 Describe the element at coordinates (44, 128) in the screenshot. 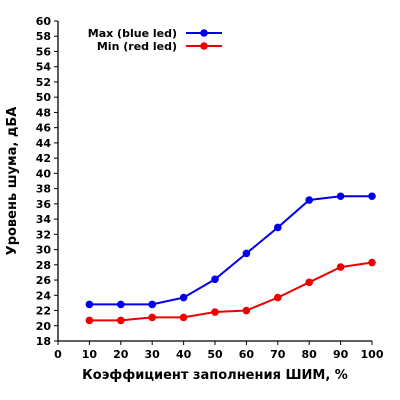

I see `y-tick-label: 46` at that location.